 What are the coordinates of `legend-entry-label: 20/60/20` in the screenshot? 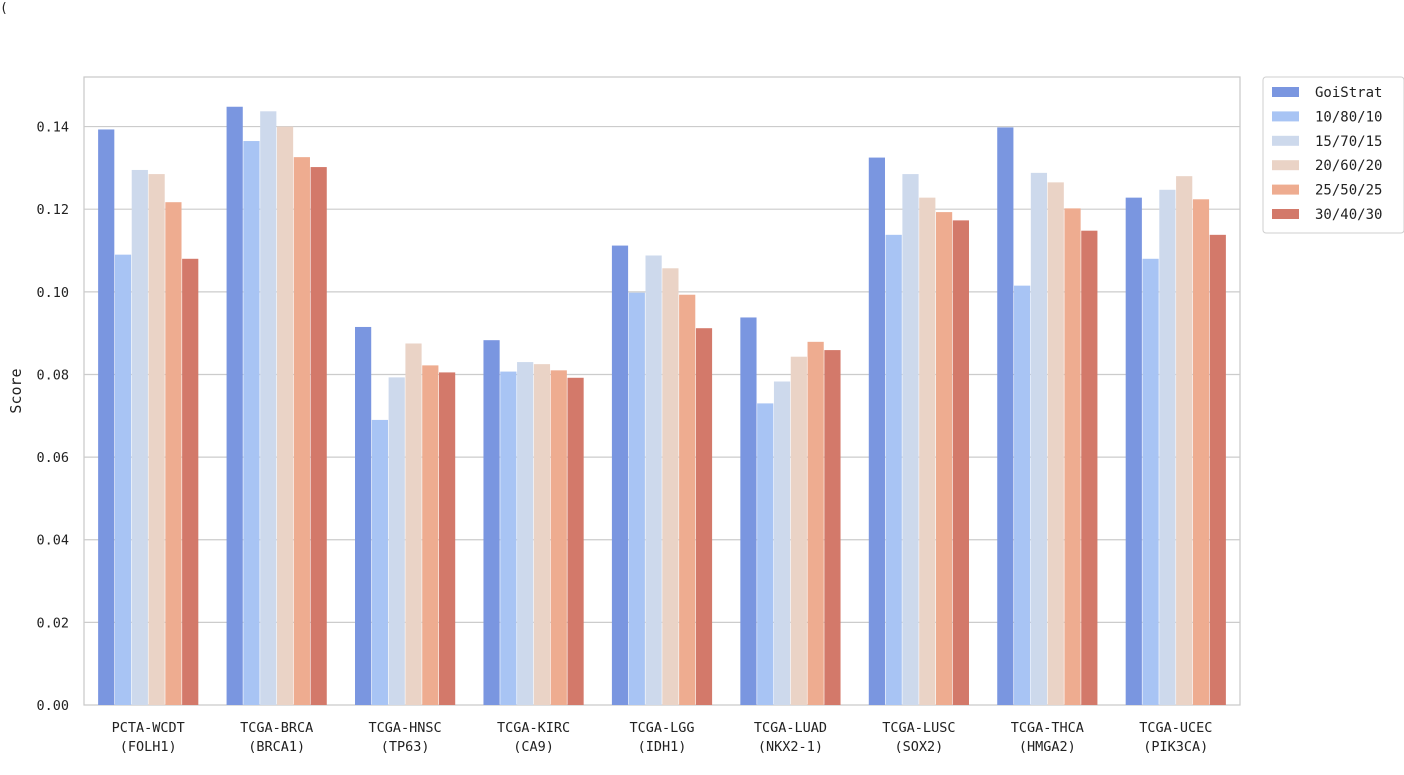 It's located at (1348, 166).